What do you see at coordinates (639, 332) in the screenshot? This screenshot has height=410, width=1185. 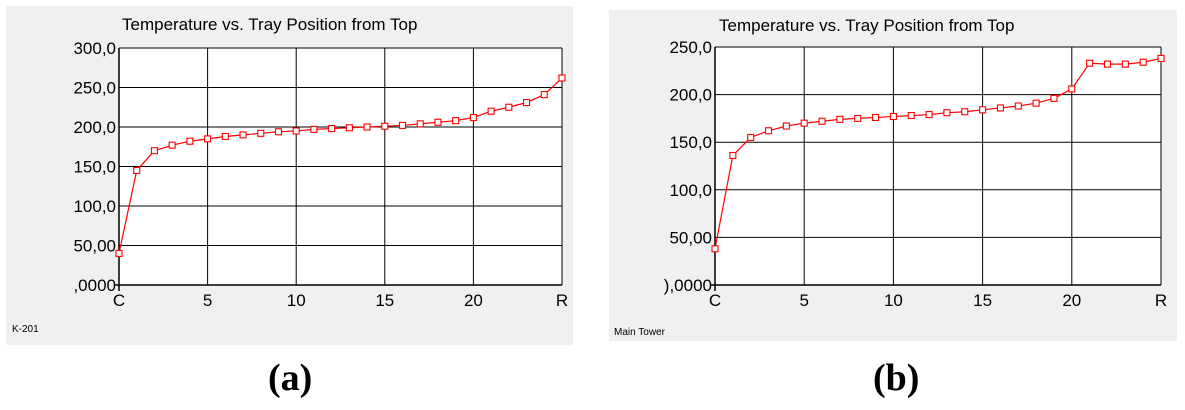 I see `chart-footnote: Main Tower` at bounding box center [639, 332].